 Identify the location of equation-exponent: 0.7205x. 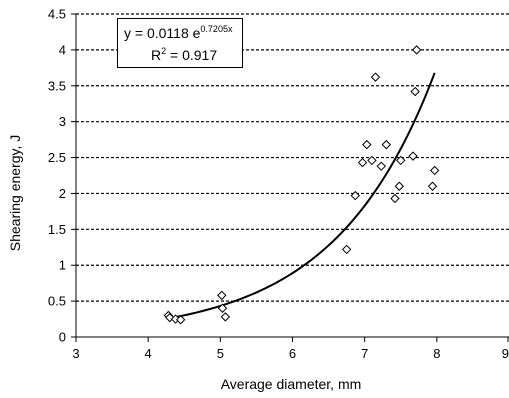
(216, 29).